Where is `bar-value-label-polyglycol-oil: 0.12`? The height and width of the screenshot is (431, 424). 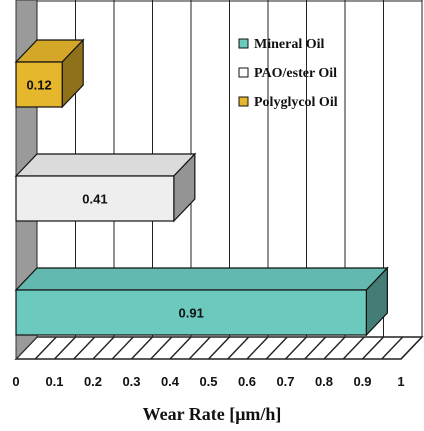 bar-value-label-polyglycol-oil: 0.12 is located at coordinates (38, 85).